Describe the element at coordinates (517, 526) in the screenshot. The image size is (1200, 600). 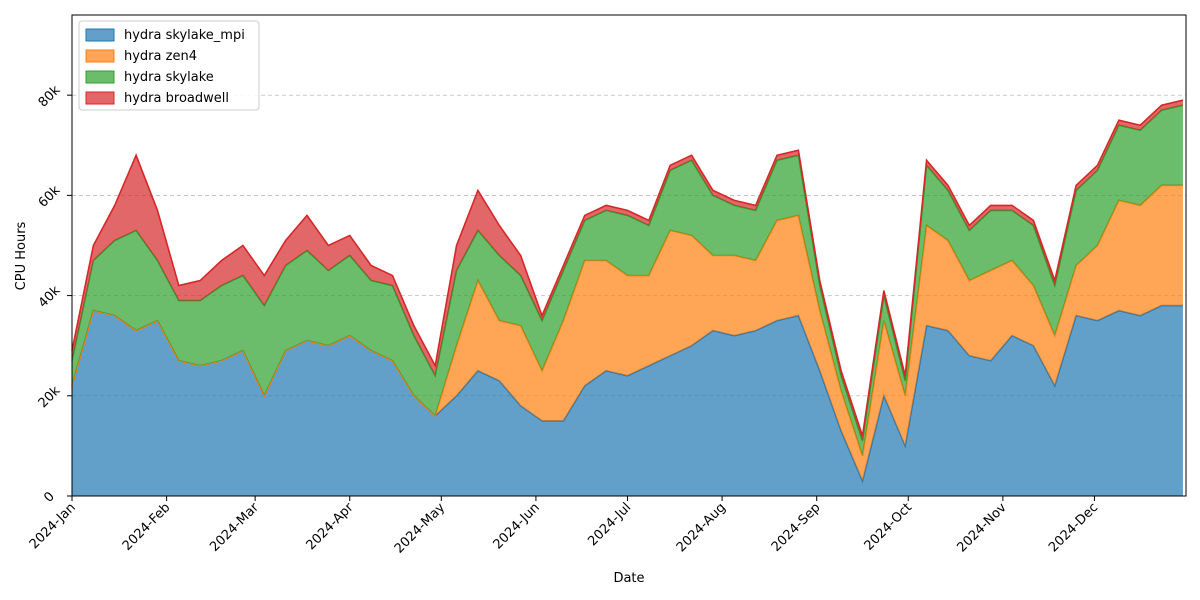
I see `x-tick-label: 2024-Jun` at that location.